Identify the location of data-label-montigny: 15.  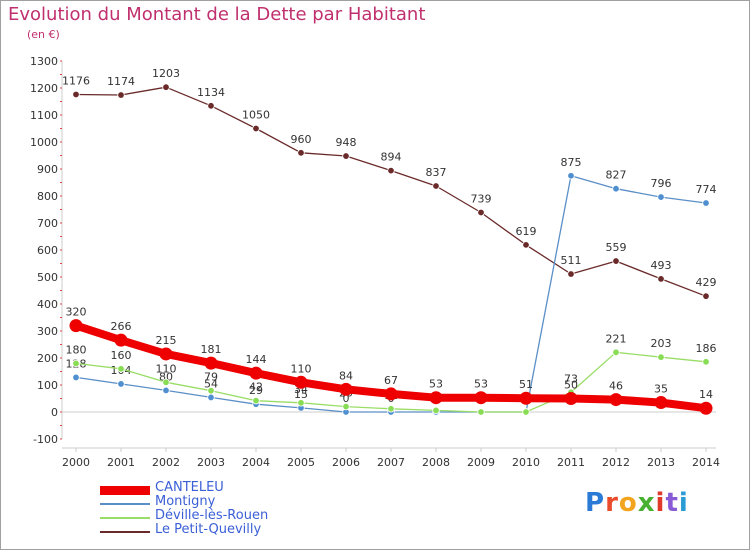
(301, 394).